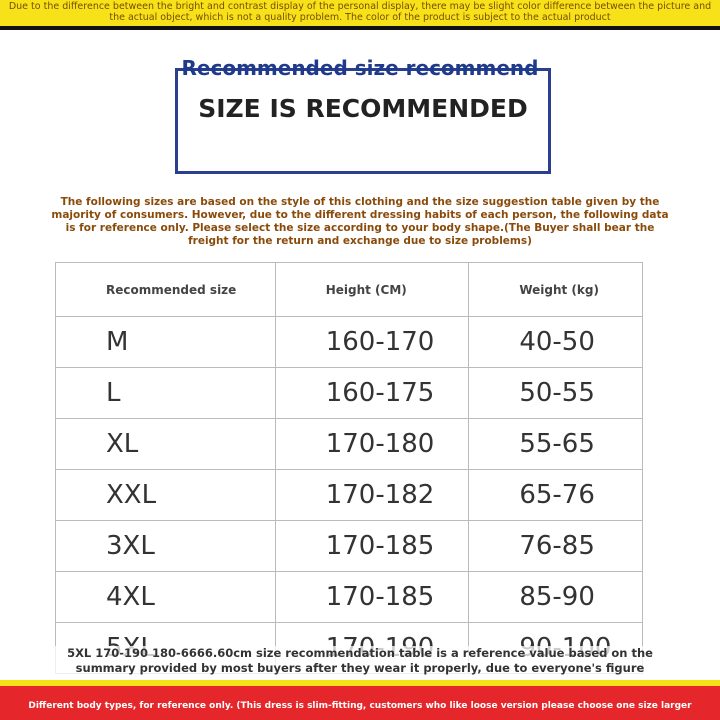 This screenshot has height=720, width=720. I want to click on cell: Weight (kg), so click(555, 289).